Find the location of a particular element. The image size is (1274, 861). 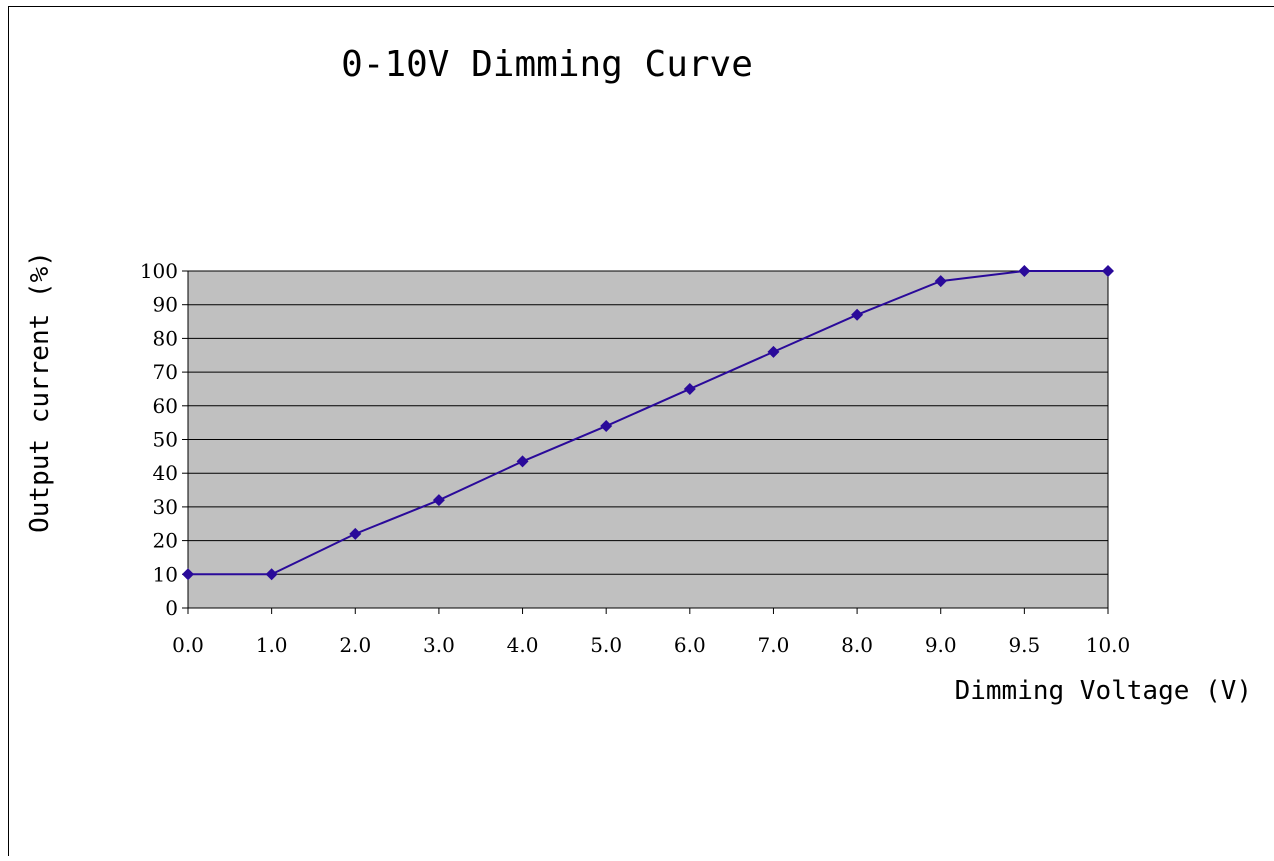

x-tick-label: 4.0 is located at coordinates (523, 645).